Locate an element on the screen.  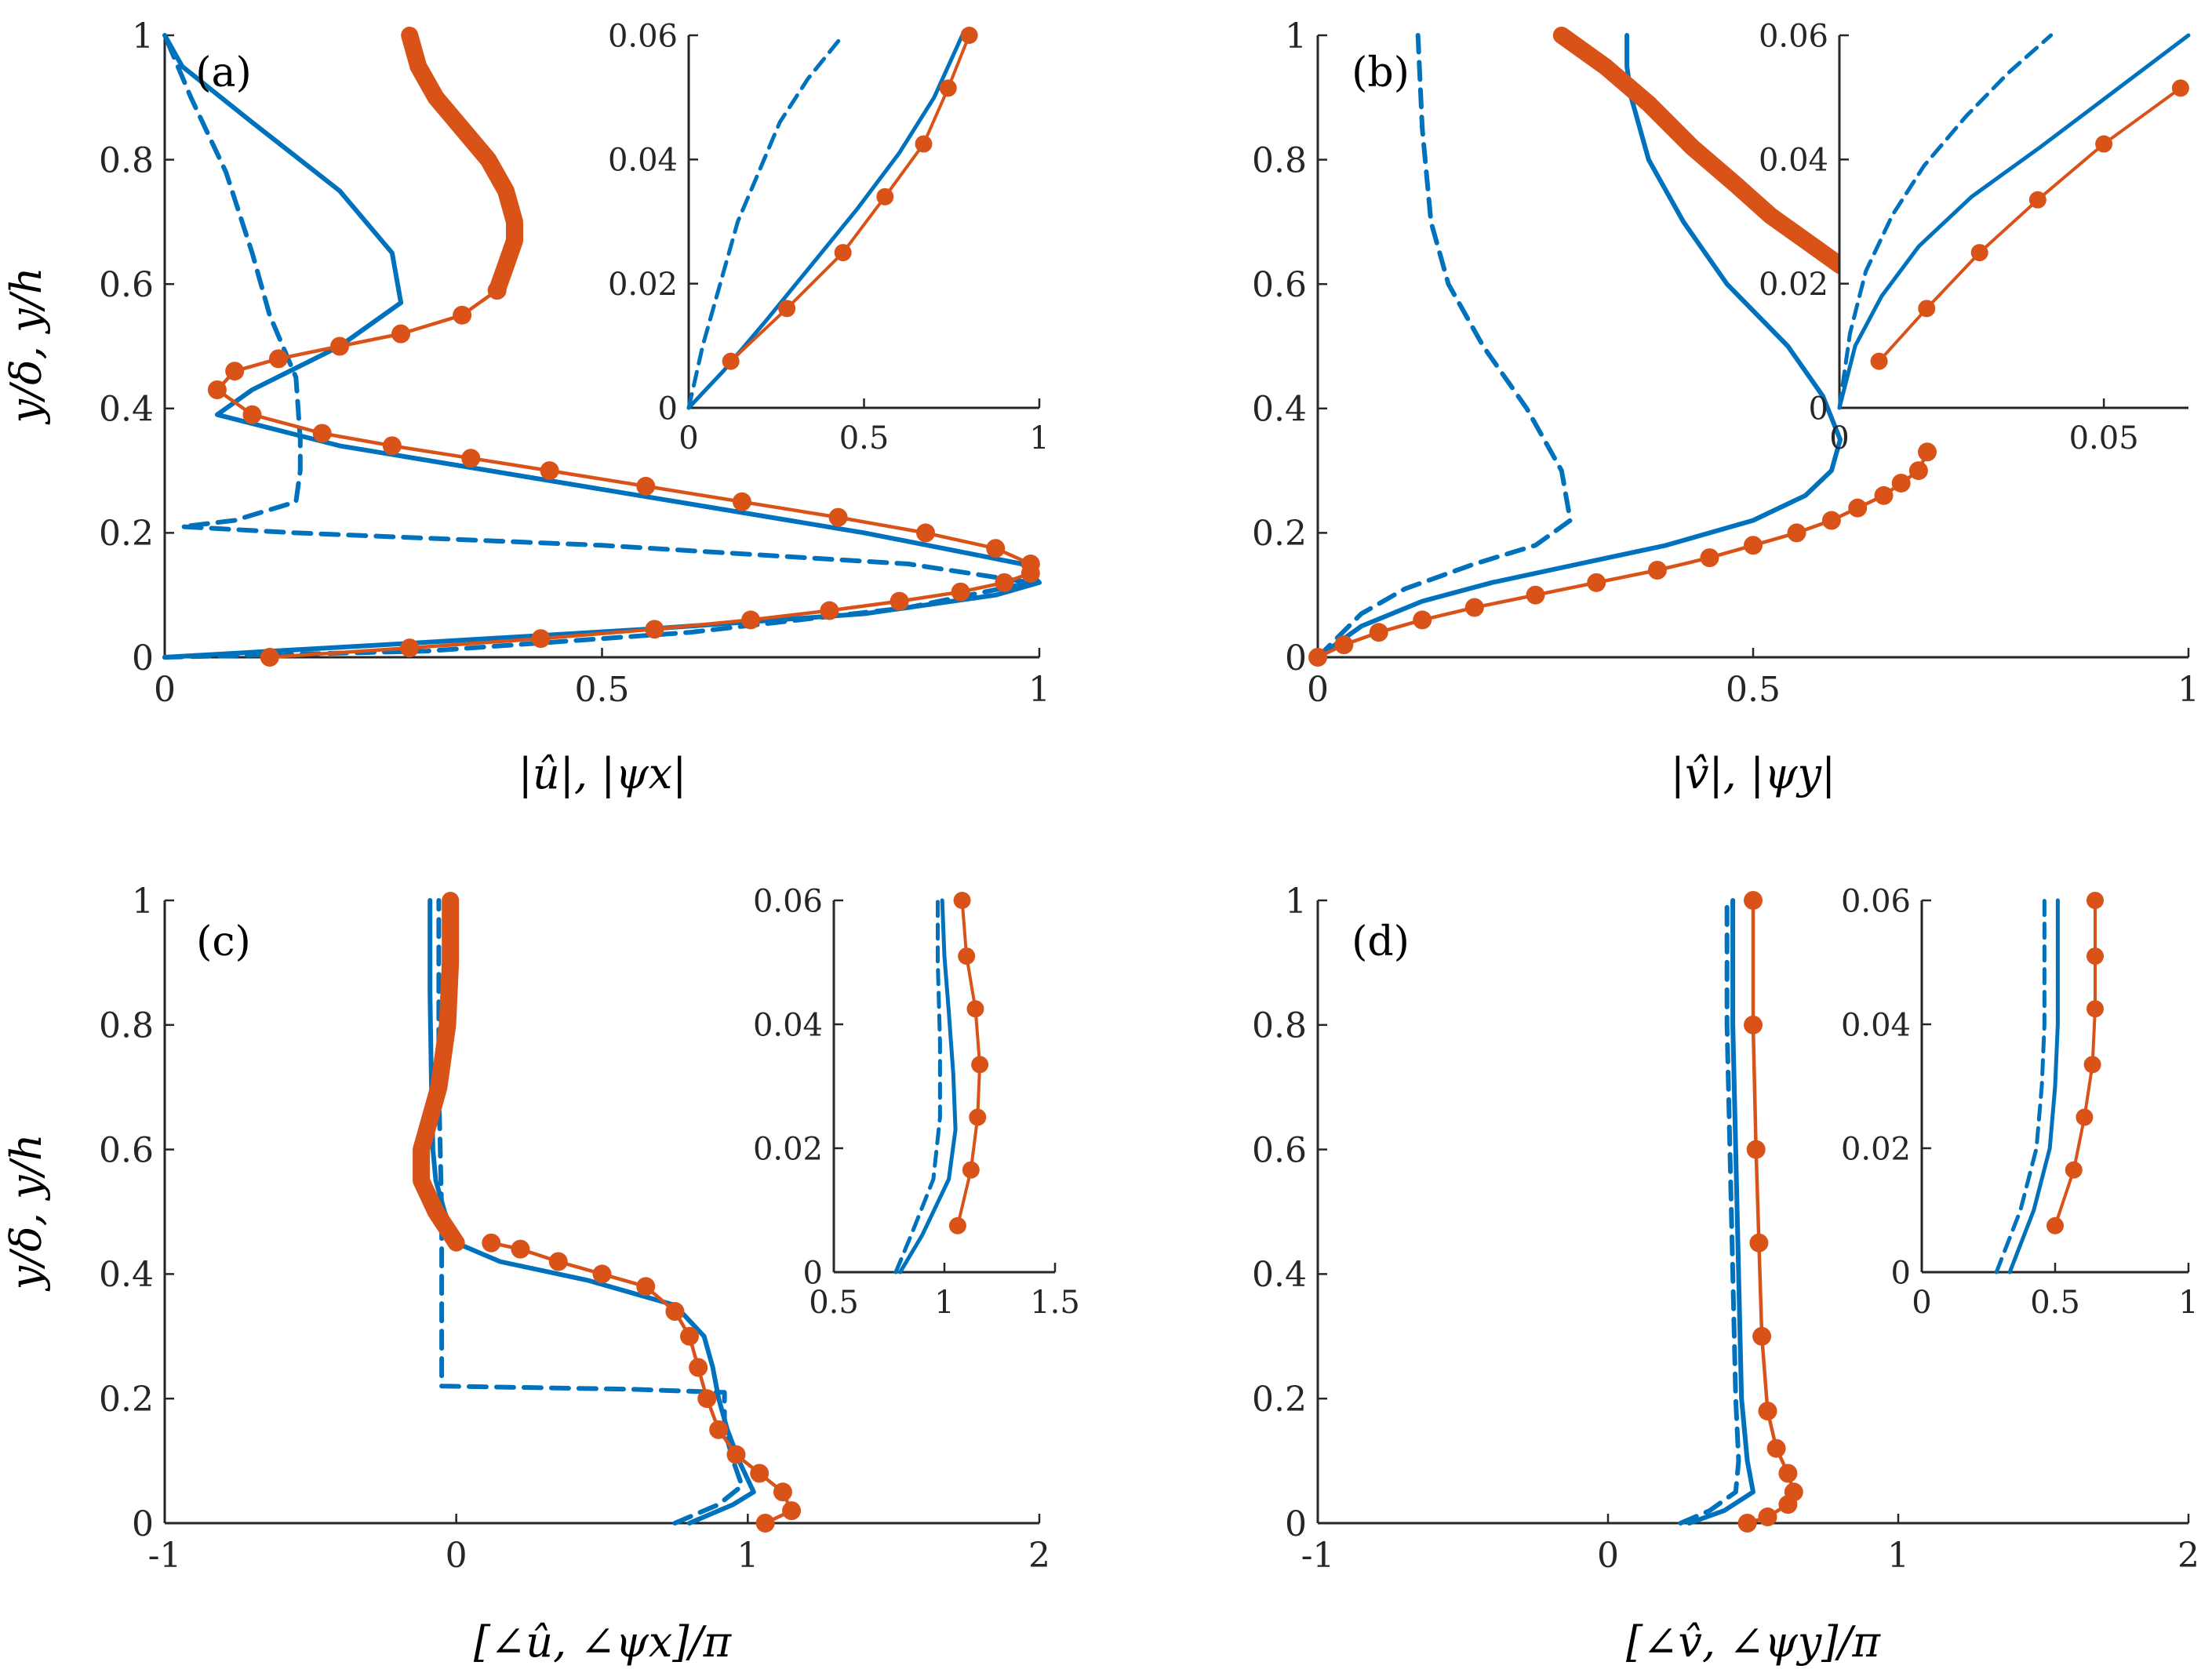
panel-a-xlabel: |û|, |ψx| is located at coordinates (602, 773).